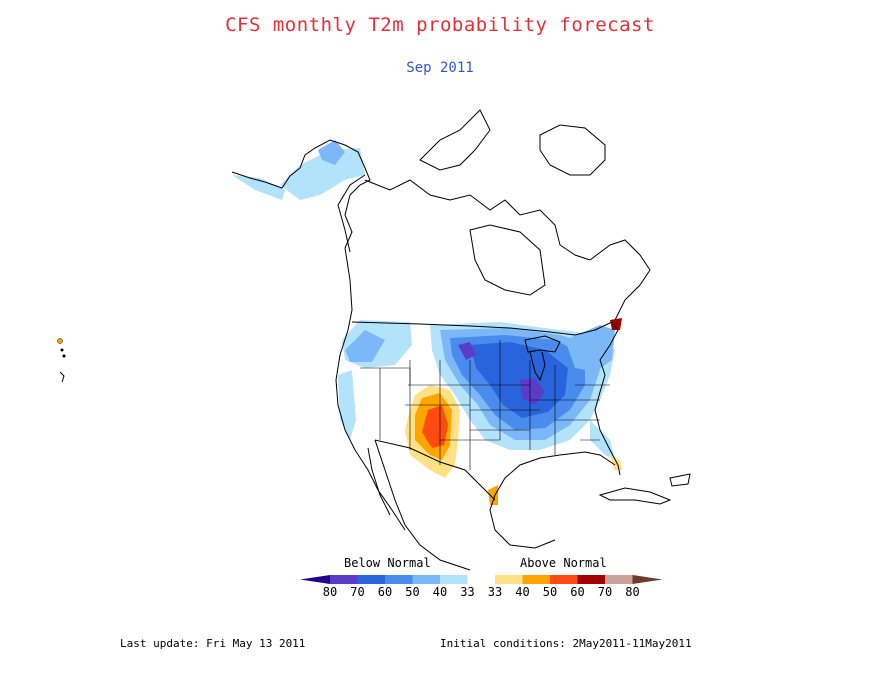  I want to click on hudson-bay, so click(507, 260).